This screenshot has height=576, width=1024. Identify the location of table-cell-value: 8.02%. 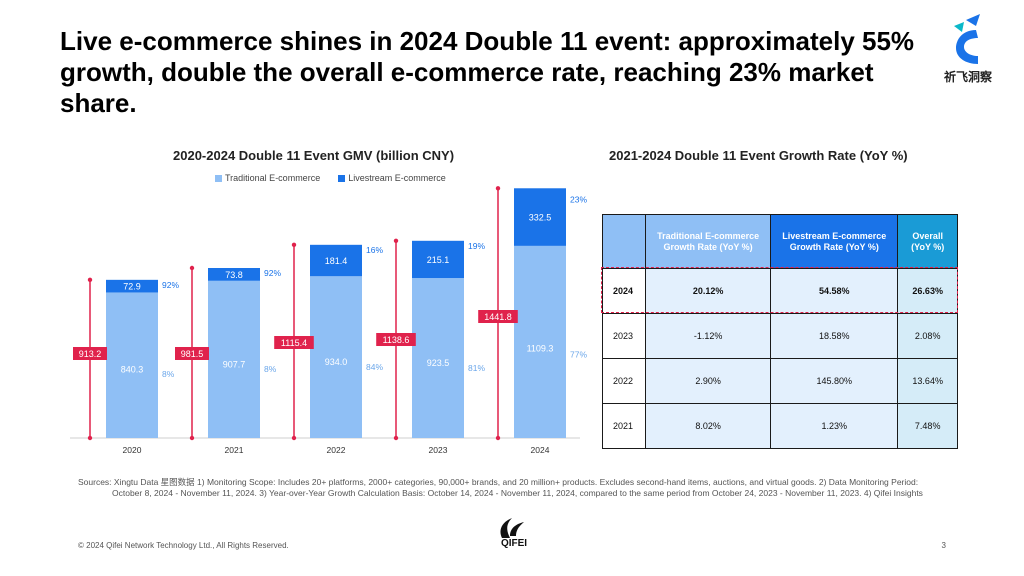
(708, 426).